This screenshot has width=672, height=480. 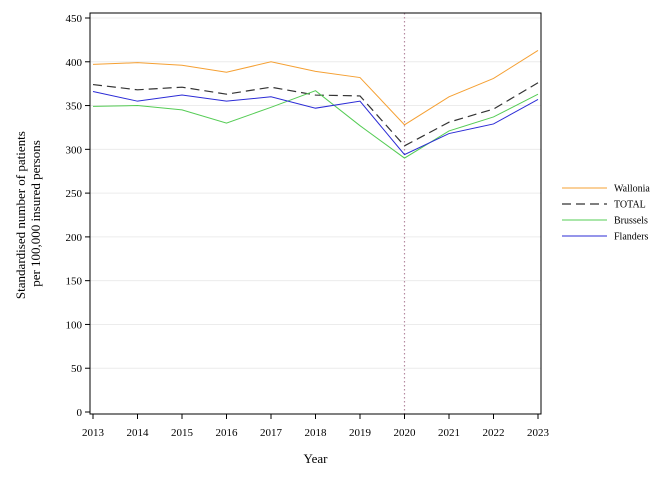 What do you see at coordinates (360, 433) in the screenshot?
I see `x-tick-label: 2019` at bounding box center [360, 433].